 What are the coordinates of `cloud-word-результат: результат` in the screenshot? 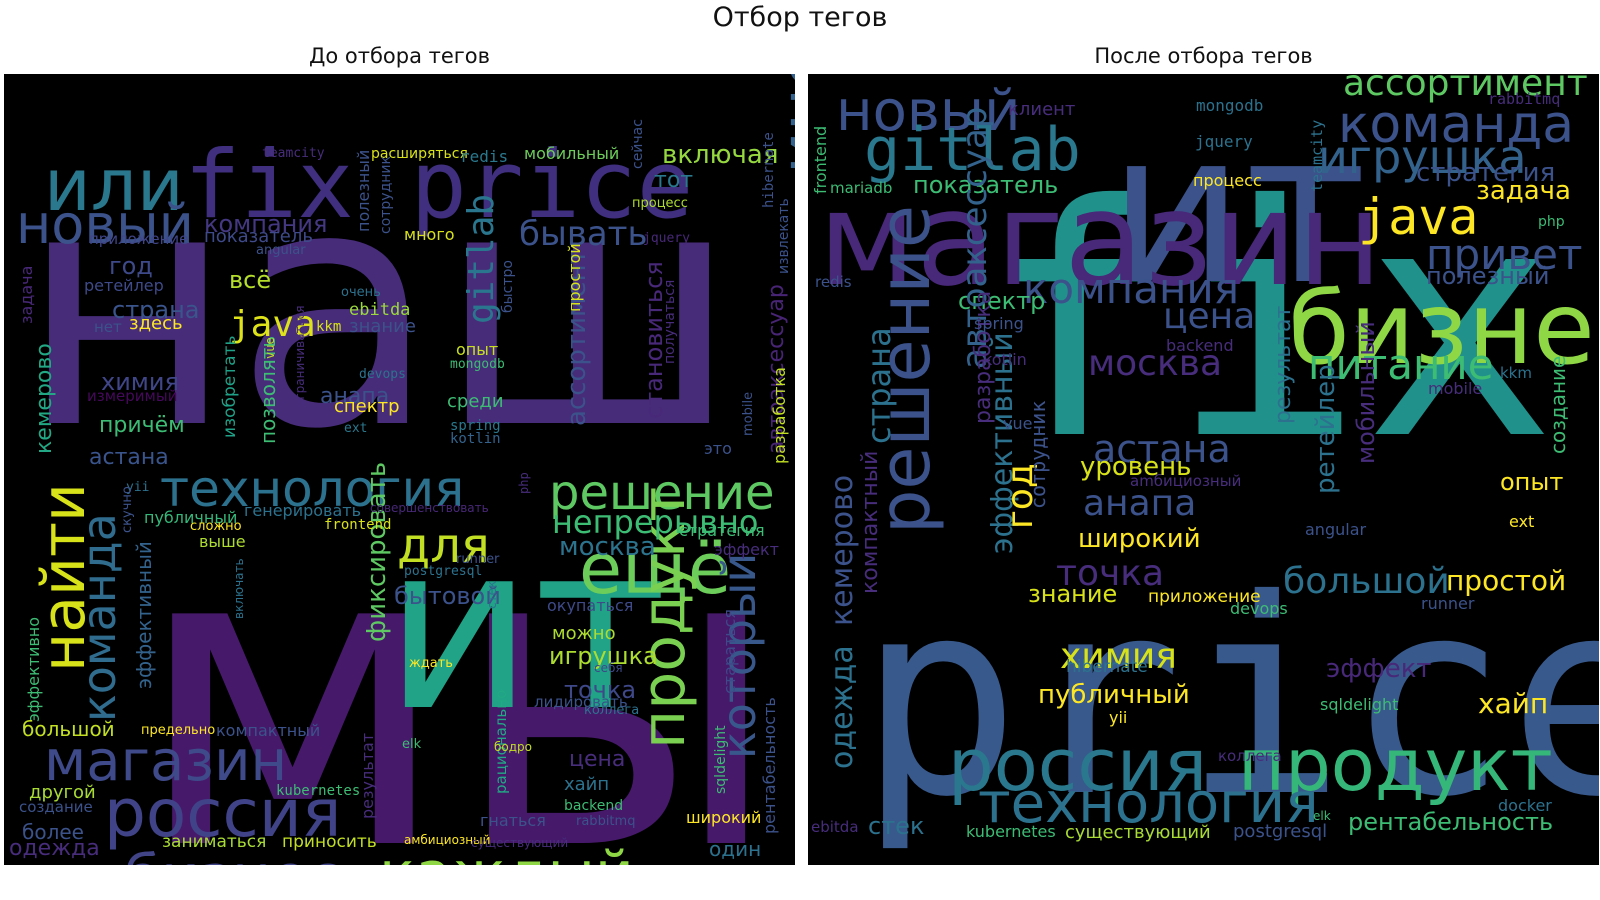 It's located at (1283, 364).